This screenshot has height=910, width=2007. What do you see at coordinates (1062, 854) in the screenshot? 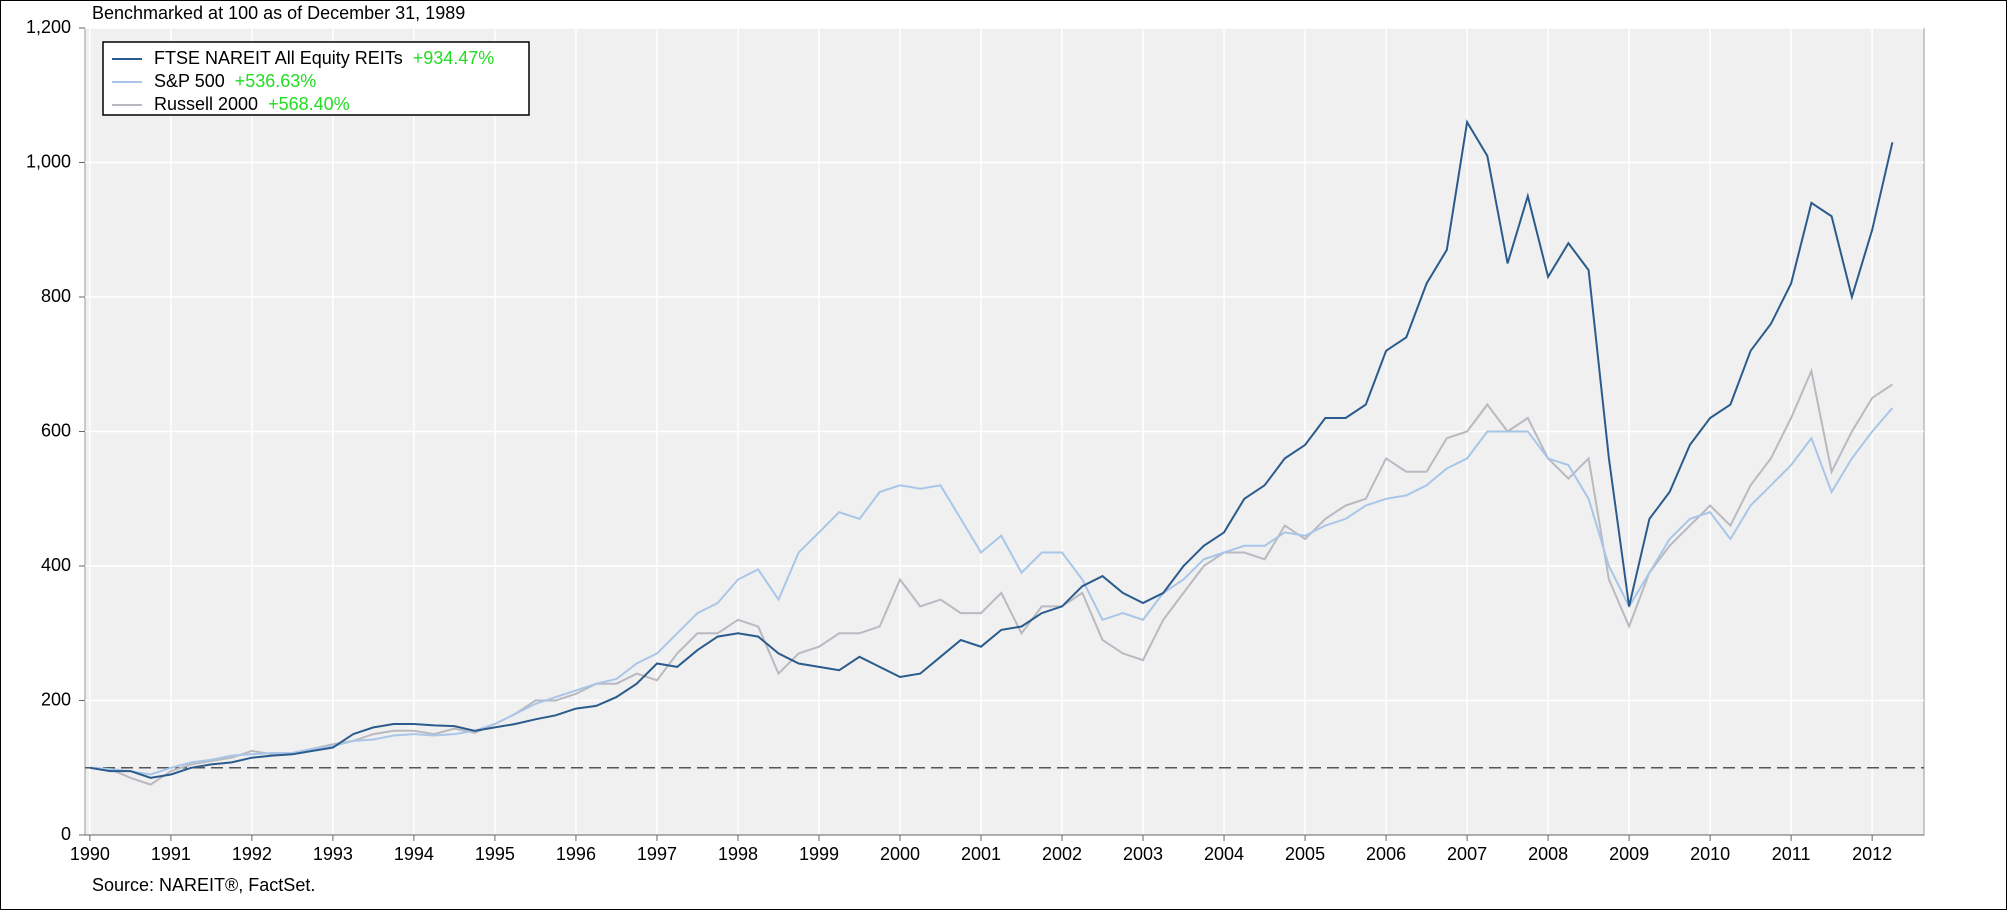
I see `x-tick-label: 2002` at bounding box center [1062, 854].